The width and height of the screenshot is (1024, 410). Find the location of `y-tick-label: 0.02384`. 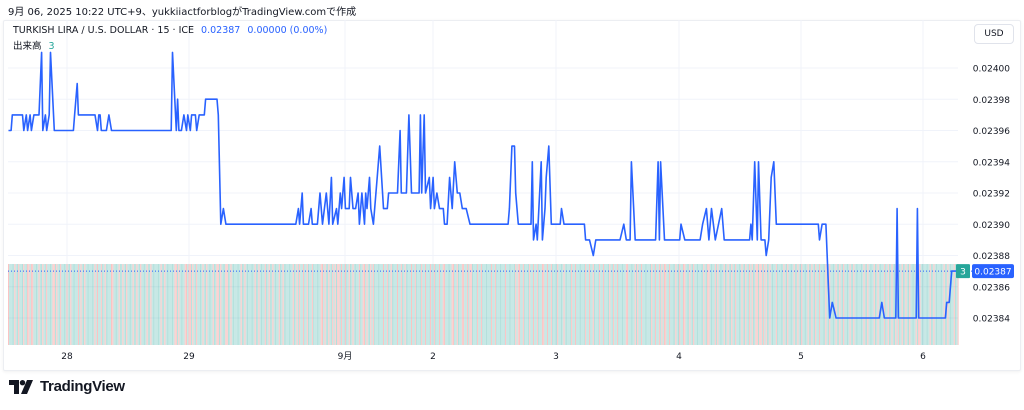

y-tick-label: 0.02384 is located at coordinates (991, 320).